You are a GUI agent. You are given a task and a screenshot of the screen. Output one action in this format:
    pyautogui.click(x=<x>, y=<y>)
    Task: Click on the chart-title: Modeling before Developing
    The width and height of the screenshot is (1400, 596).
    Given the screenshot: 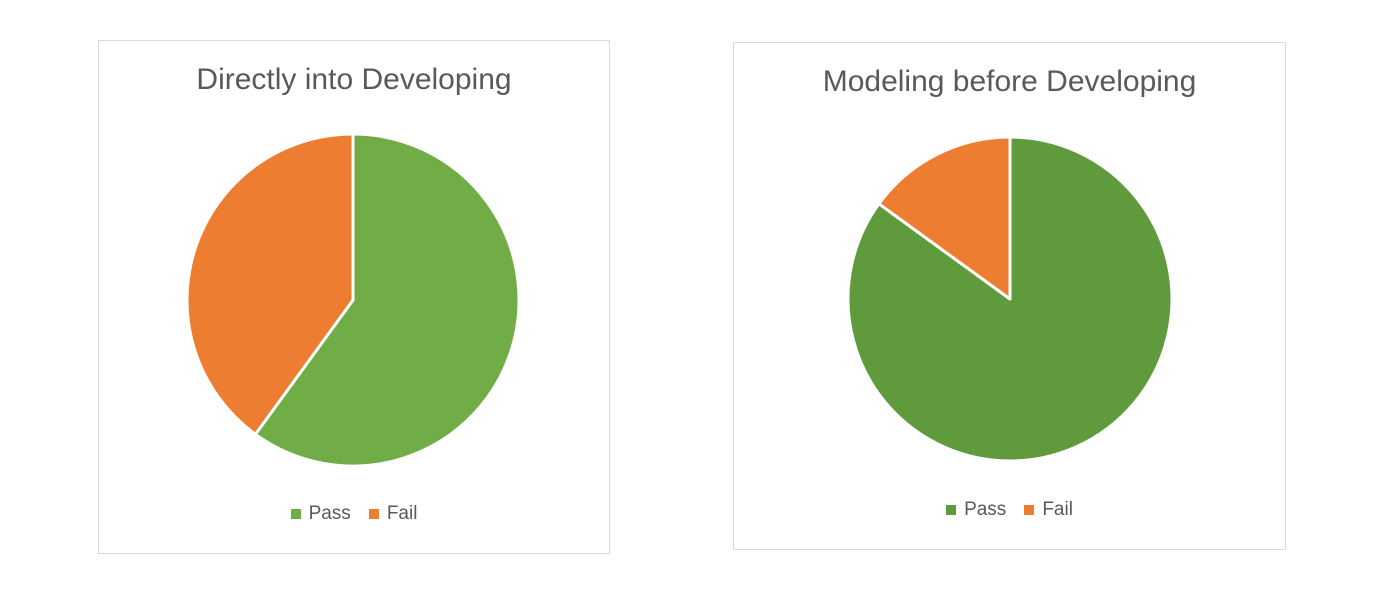 What is the action you would take?
    pyautogui.click(x=1009, y=81)
    